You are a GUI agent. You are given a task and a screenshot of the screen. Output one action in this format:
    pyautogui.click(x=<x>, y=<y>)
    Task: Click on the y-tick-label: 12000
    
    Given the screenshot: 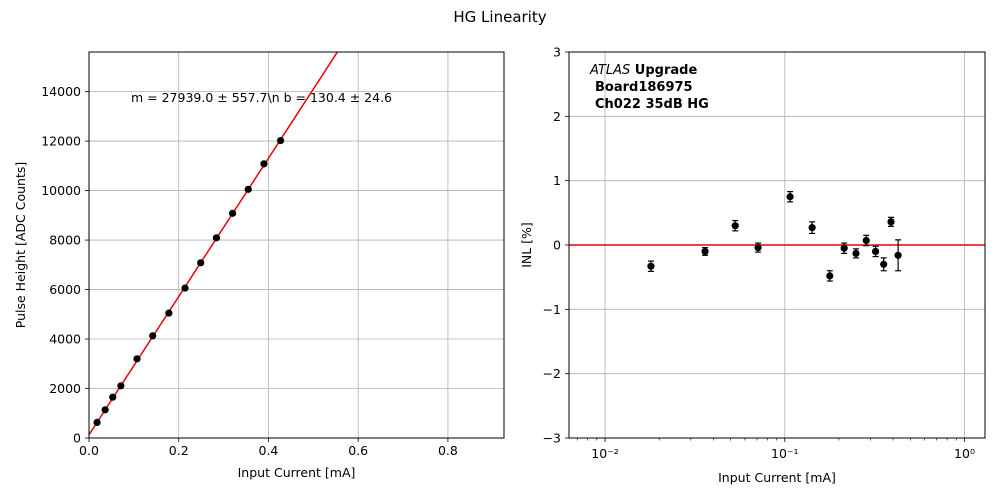 What is the action you would take?
    pyautogui.click(x=61, y=141)
    